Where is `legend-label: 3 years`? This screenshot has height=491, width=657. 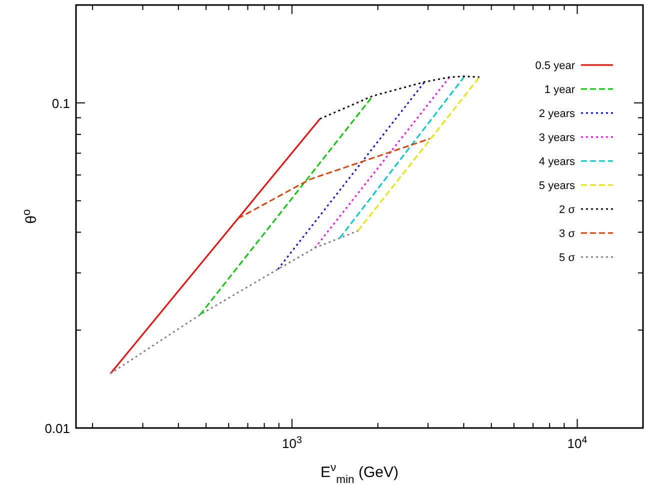
legend-label: 3 years is located at coordinates (557, 138).